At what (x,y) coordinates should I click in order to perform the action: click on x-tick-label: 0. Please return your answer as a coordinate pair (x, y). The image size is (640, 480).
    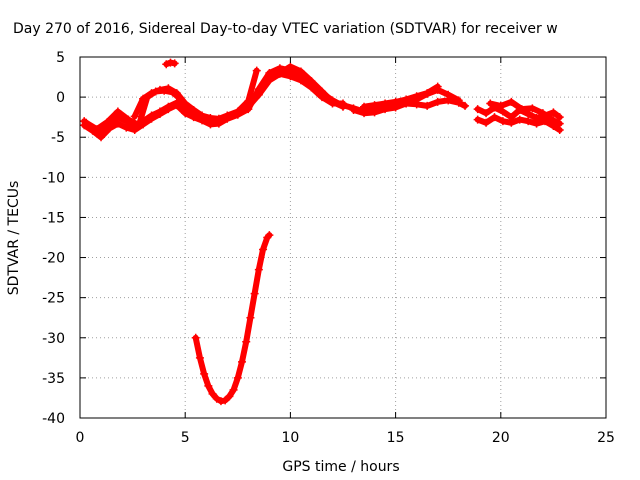
    Looking at the image, I should click on (80, 438).